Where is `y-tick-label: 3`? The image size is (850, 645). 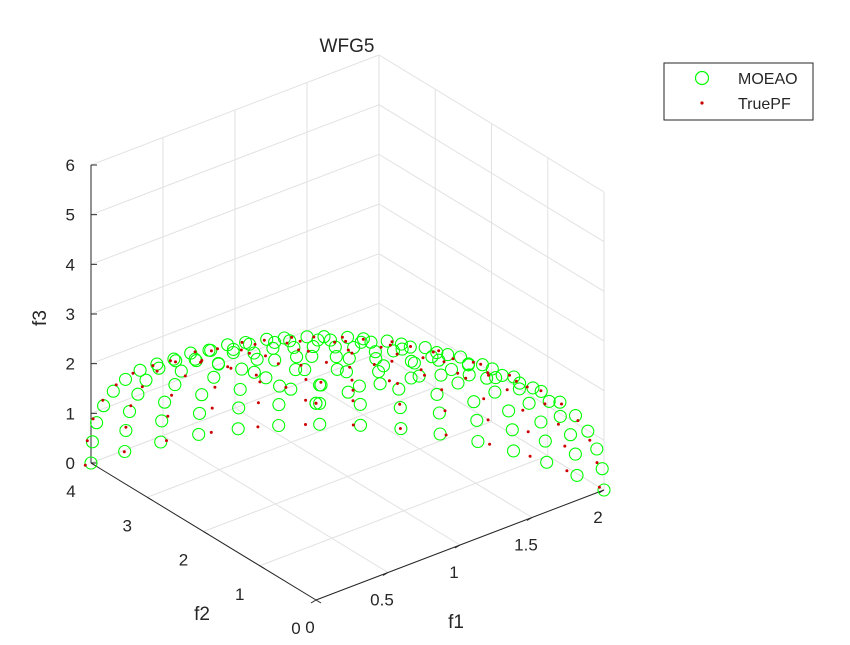
y-tick-label: 3 is located at coordinates (127, 525).